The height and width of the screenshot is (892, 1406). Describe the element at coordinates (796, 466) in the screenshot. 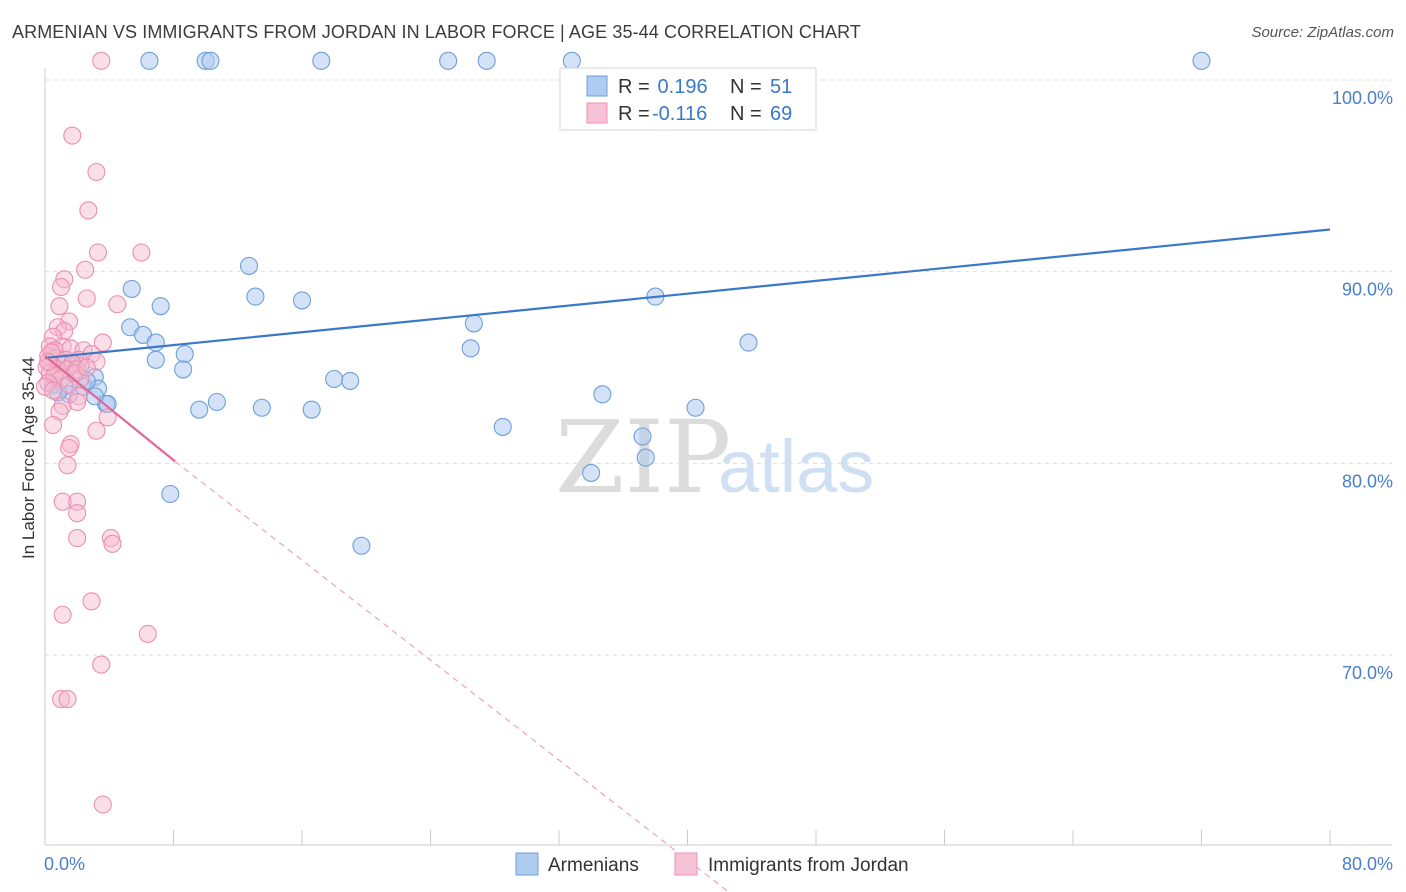

I see `watermark-atlas: atlas` at that location.